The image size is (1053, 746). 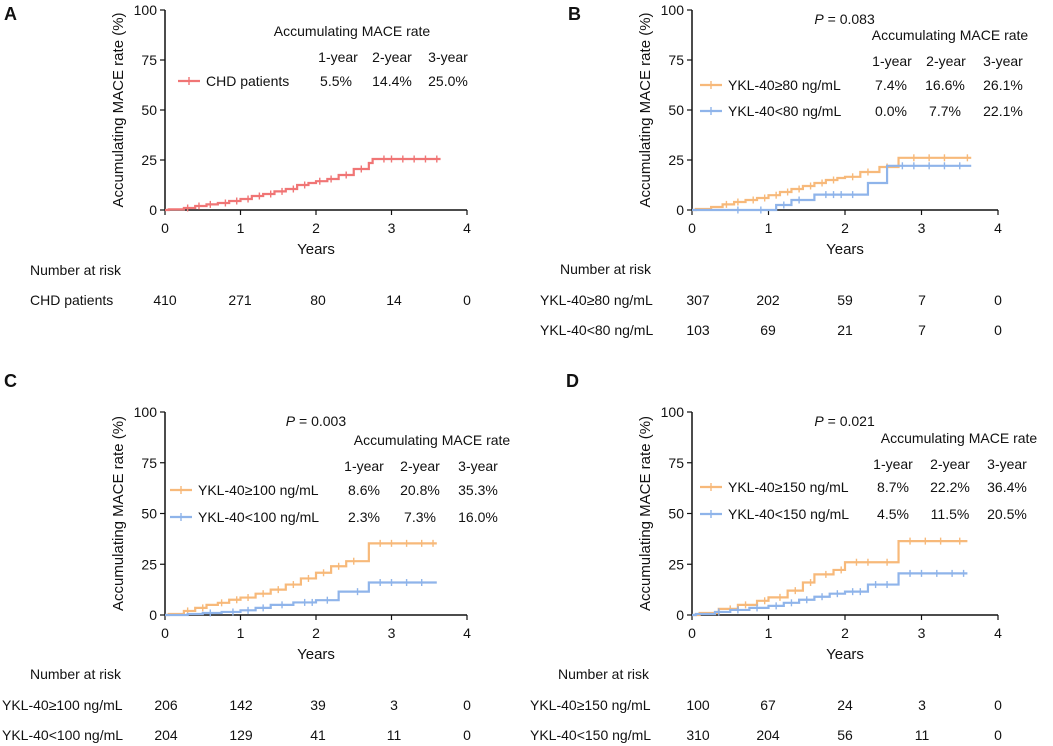 I want to click on risk-count: 24, so click(x=845, y=705).